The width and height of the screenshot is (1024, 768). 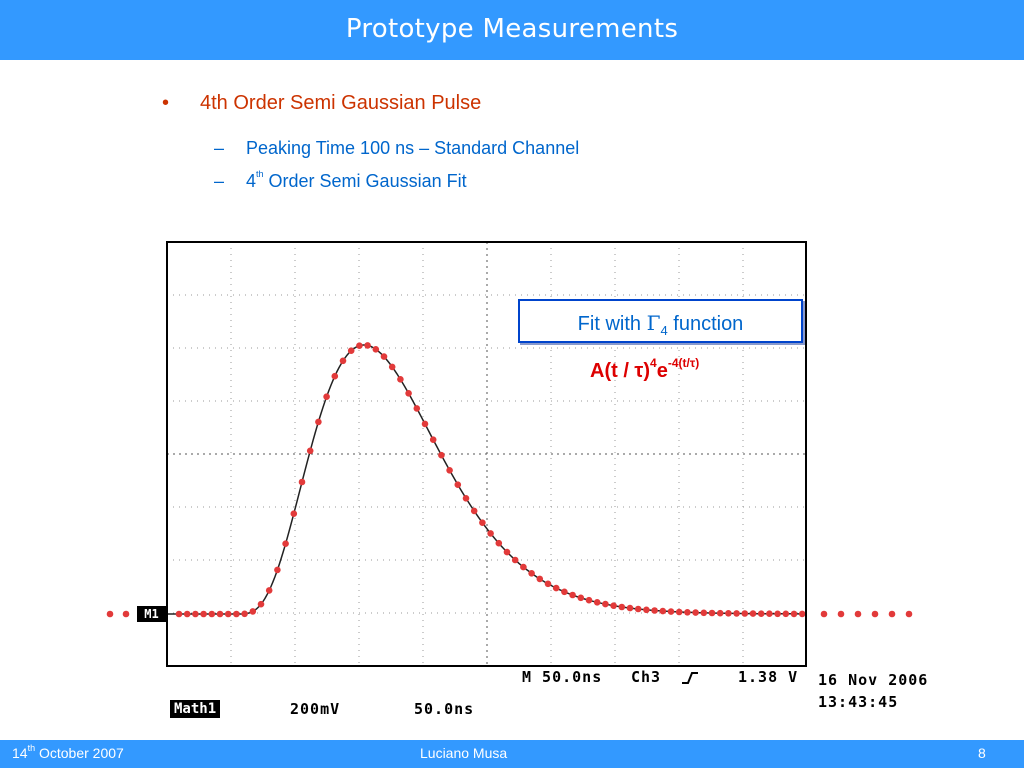 I want to click on baseline-fit-points, so click(x=509, y=614).